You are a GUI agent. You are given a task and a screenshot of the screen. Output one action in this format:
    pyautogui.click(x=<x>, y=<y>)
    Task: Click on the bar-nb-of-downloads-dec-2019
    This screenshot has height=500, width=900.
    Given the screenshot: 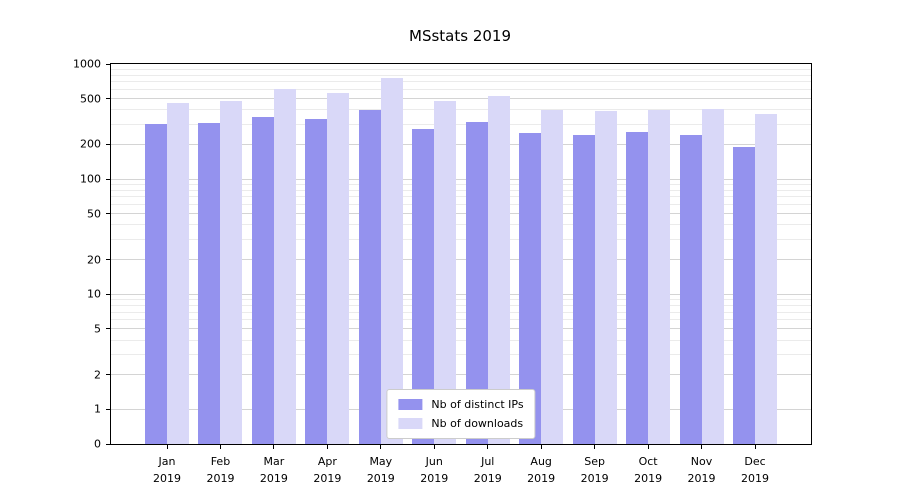 What is the action you would take?
    pyautogui.click(x=766, y=278)
    